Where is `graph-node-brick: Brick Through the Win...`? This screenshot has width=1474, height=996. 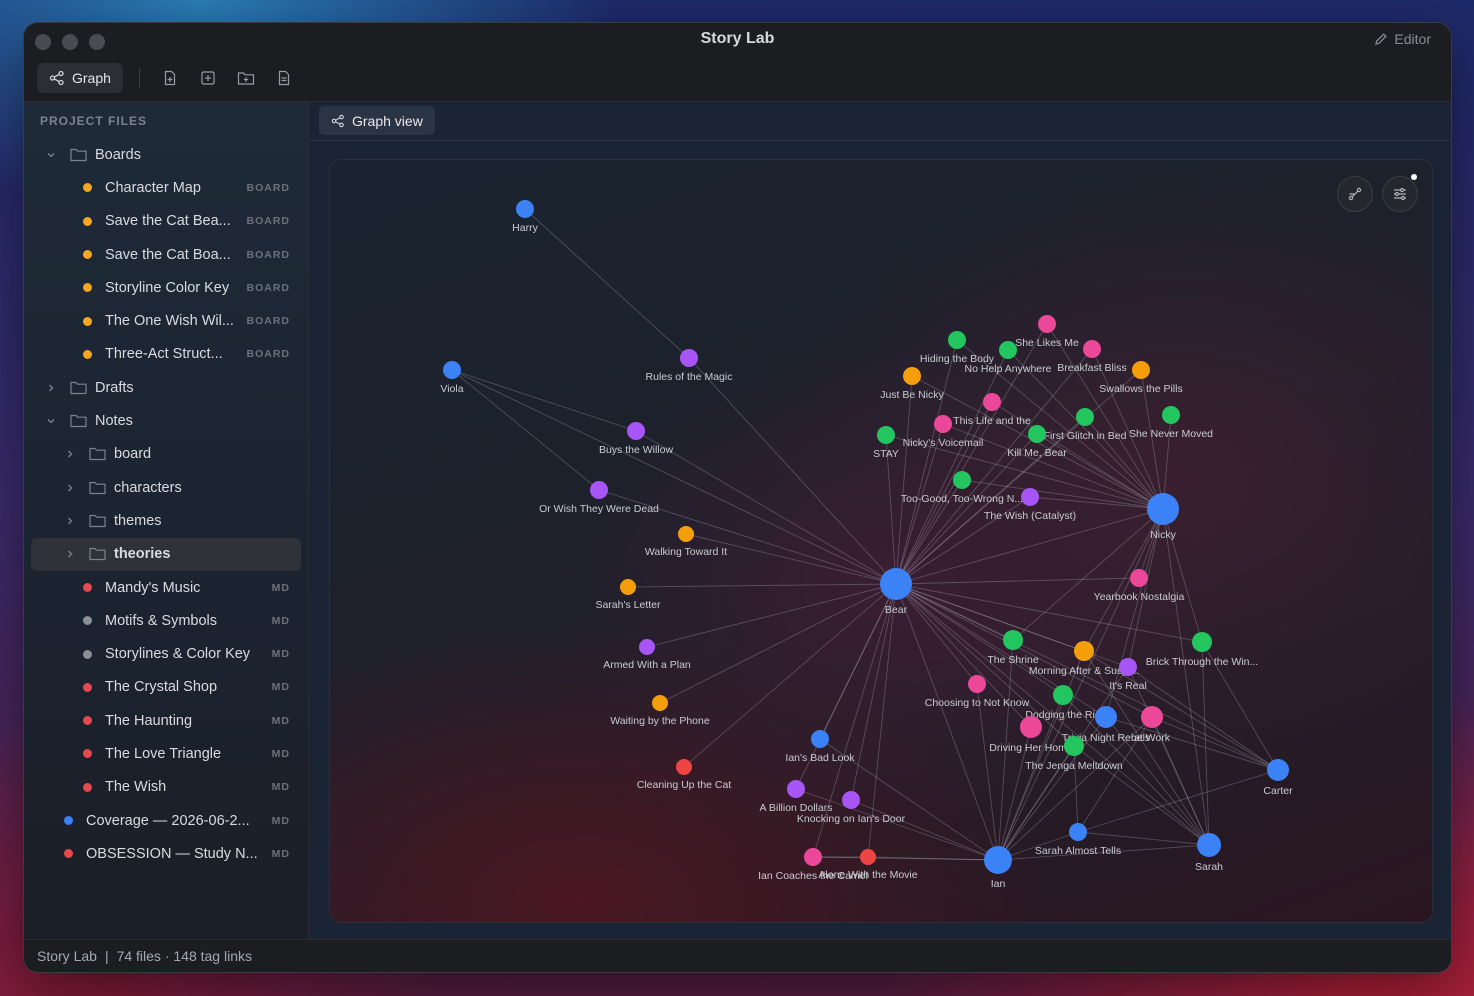 graph-node-brick: Brick Through the Win... is located at coordinates (1202, 650).